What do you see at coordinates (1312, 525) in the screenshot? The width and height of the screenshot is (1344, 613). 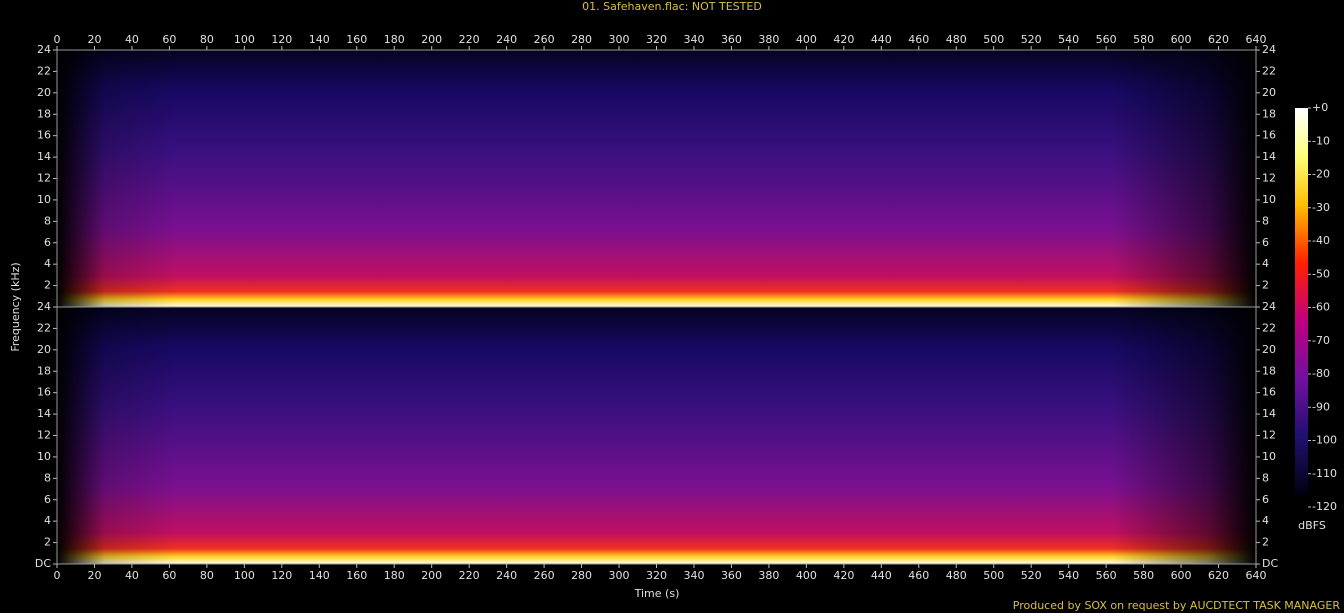 I see `colorbar-label: dBFS` at bounding box center [1312, 525].